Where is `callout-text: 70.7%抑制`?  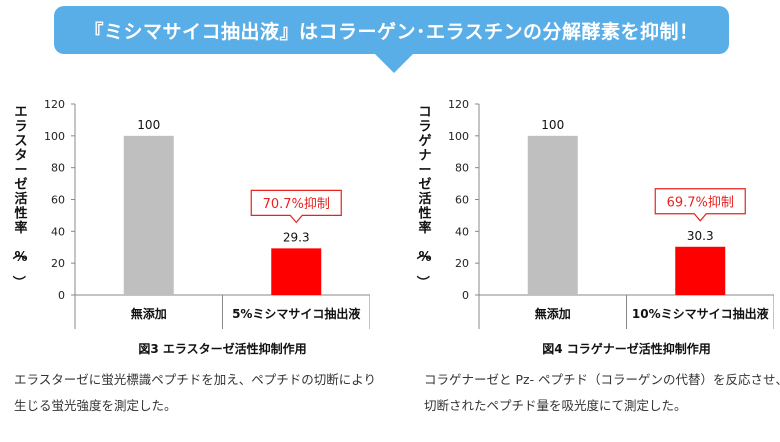
callout-text: 70.7%抑制 is located at coordinates (296, 204).